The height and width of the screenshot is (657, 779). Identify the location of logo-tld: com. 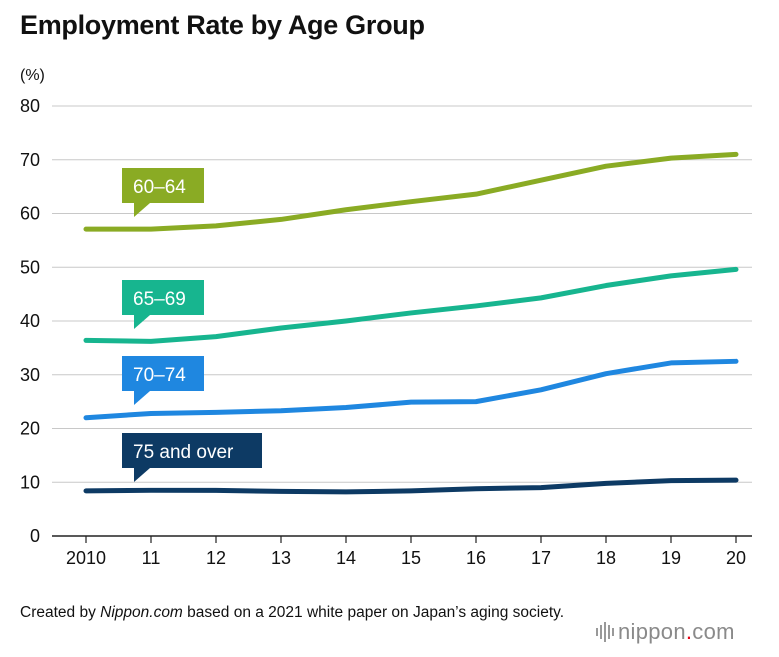
(713, 631).